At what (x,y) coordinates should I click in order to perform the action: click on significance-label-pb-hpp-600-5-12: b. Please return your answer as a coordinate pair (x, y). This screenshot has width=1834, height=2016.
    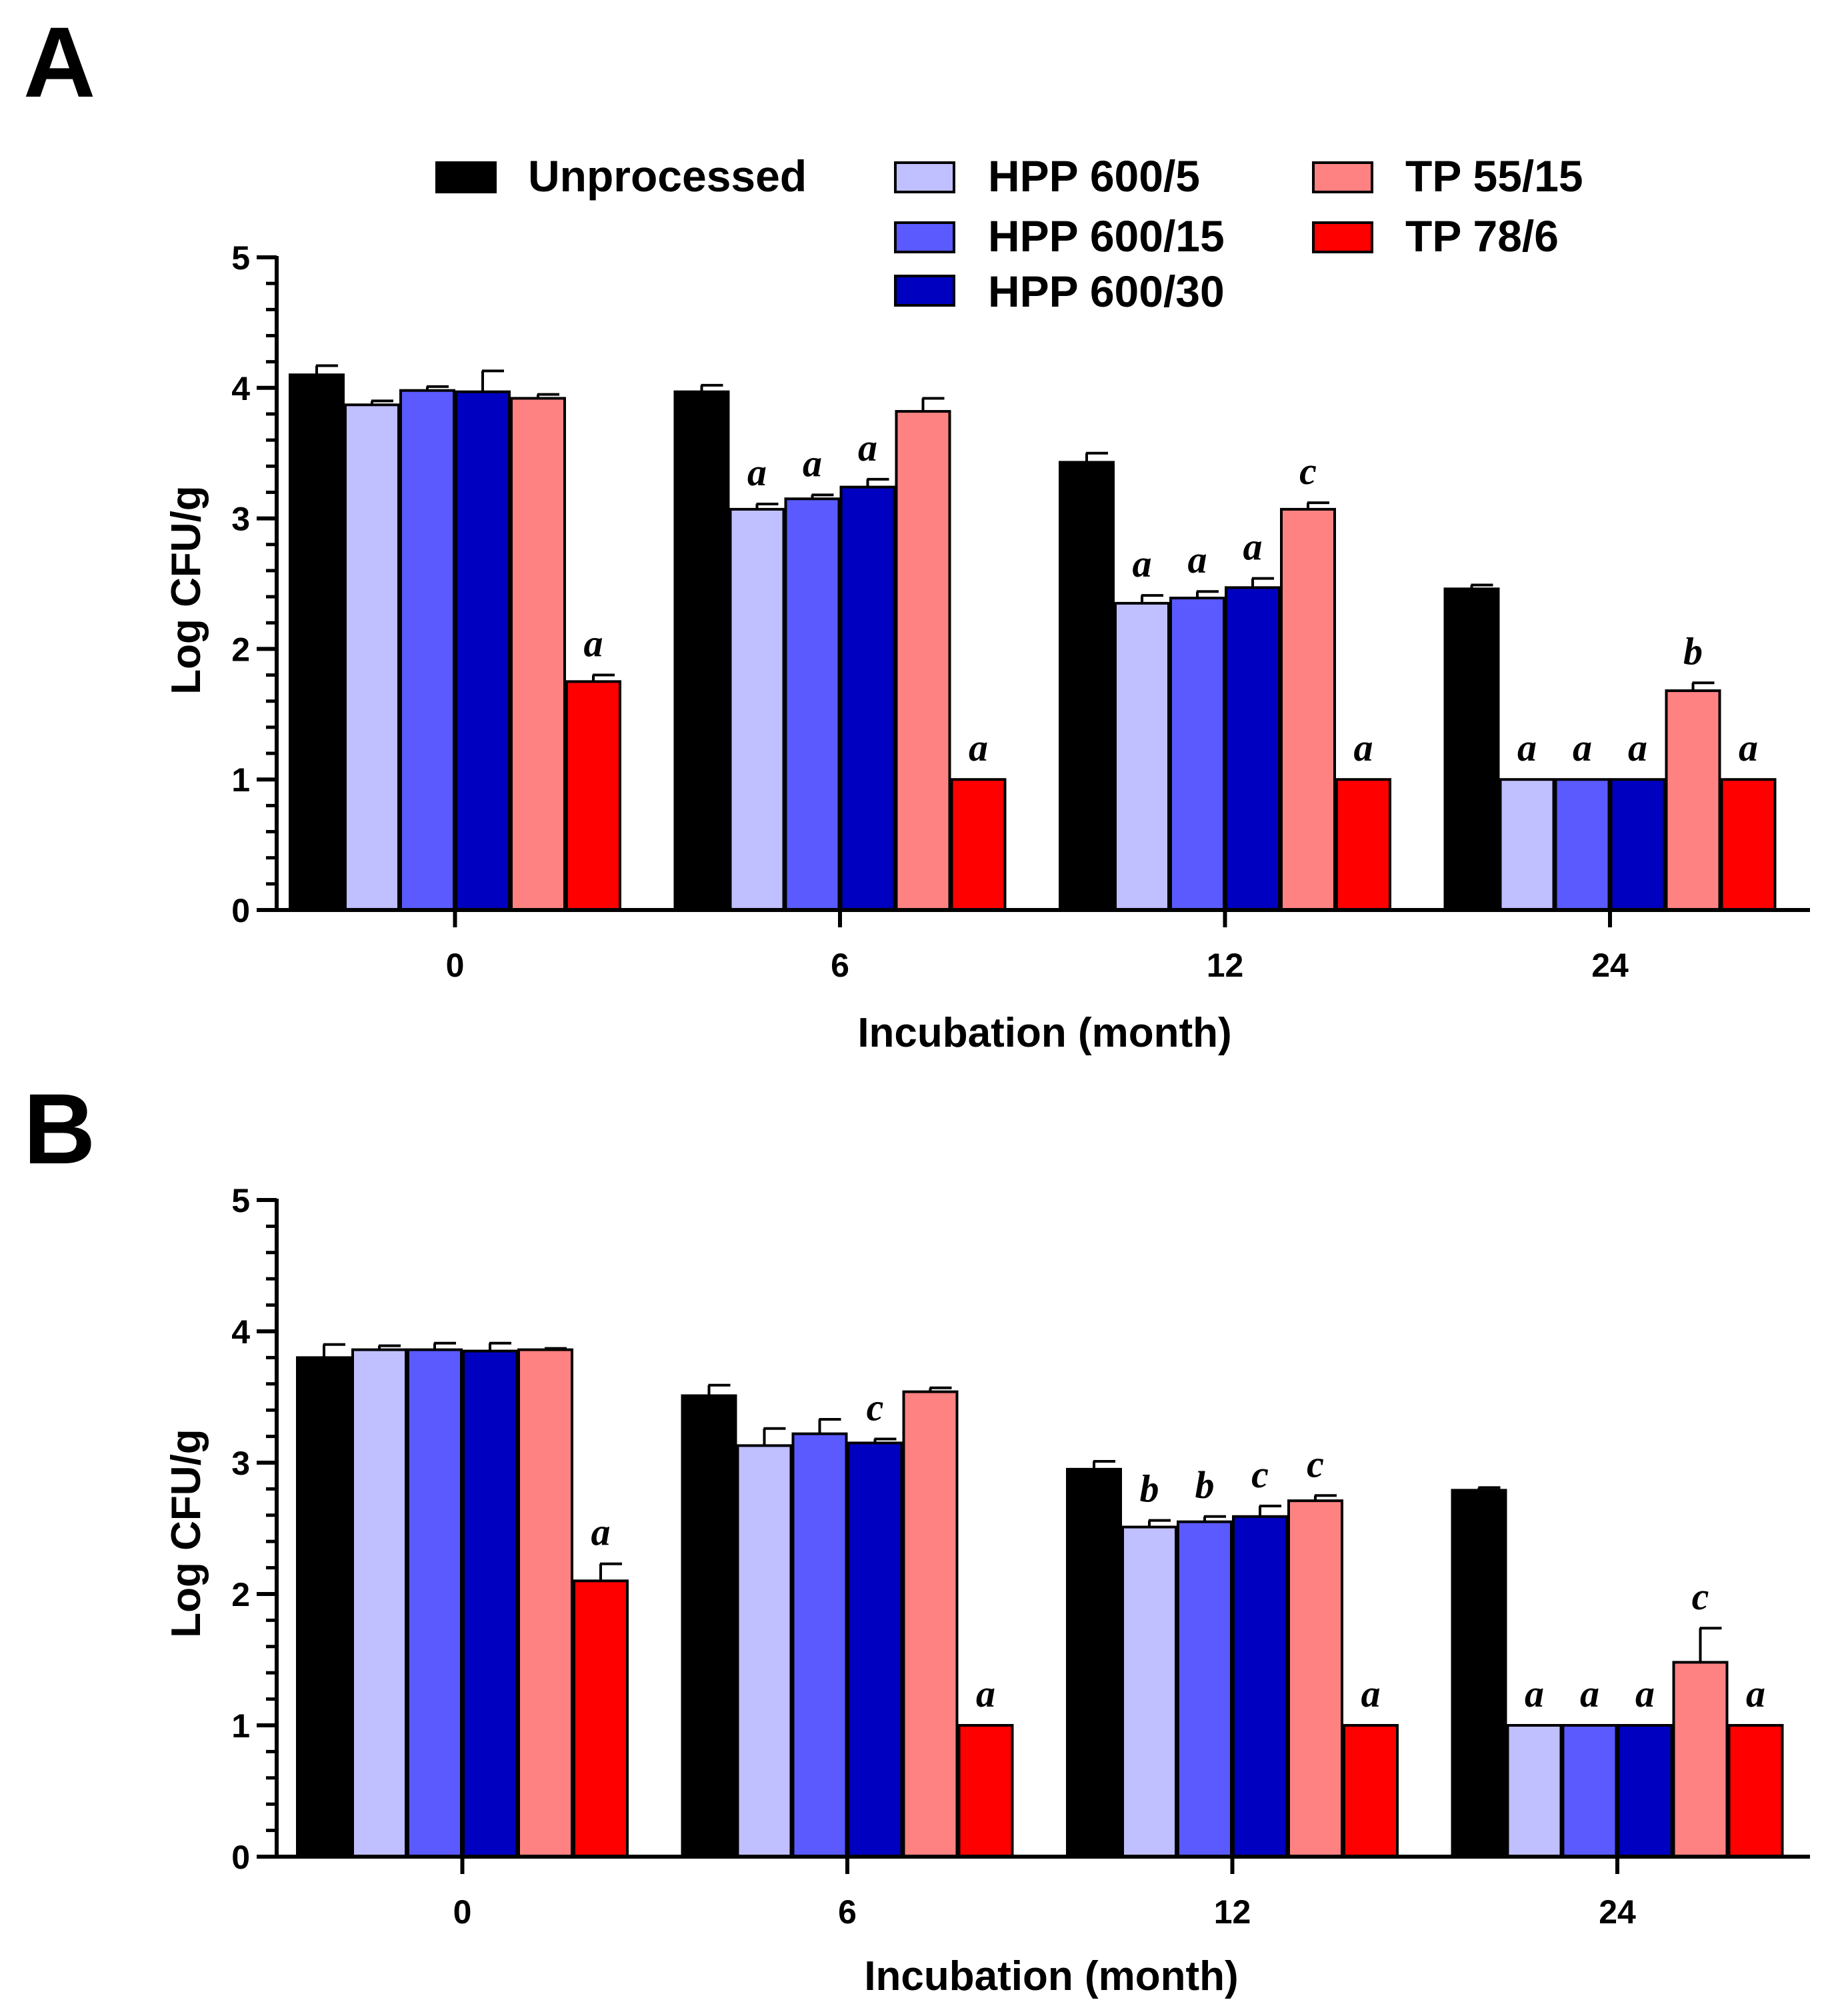
    Looking at the image, I should click on (1149, 1489).